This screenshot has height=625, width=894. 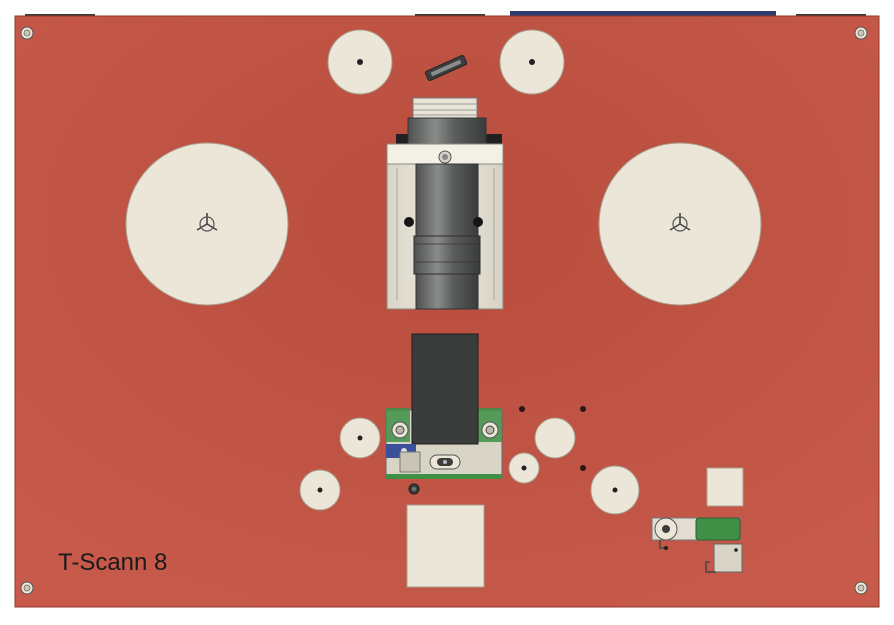 What do you see at coordinates (27, 588) in the screenshot?
I see `mounting-hole-bottom-left` at bounding box center [27, 588].